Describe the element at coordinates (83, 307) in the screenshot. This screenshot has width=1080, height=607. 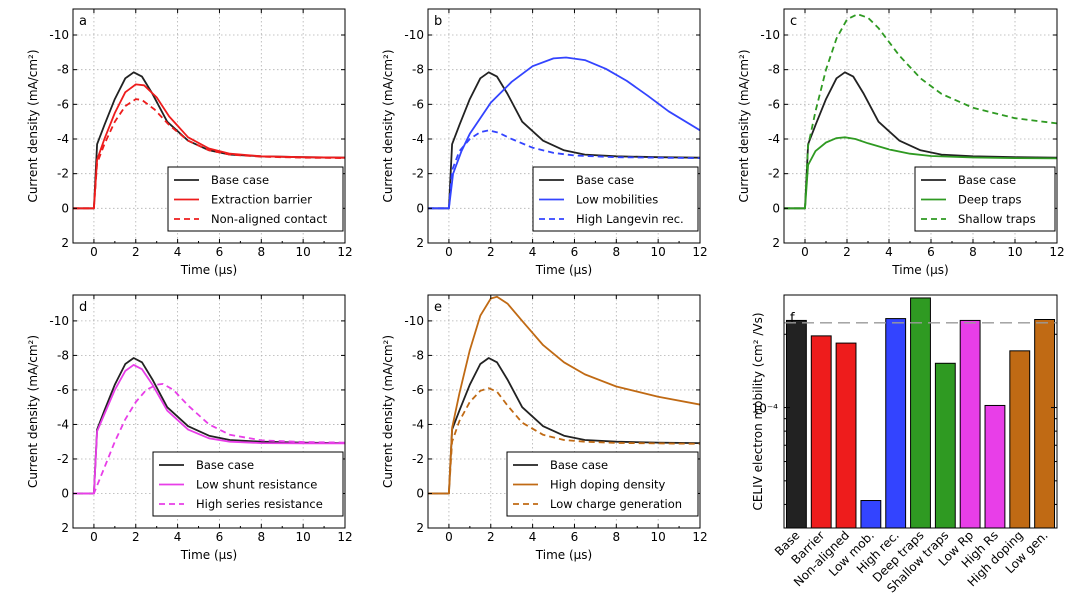
I see `panel-letter: d` at that location.